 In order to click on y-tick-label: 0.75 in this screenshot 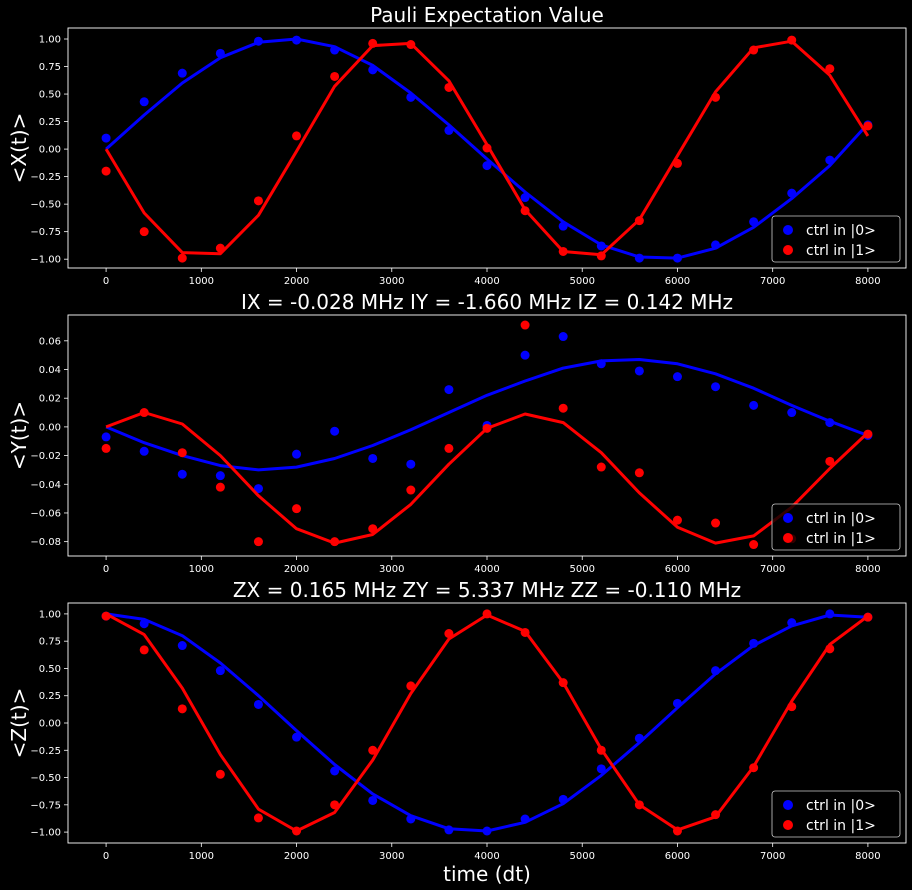, I will do `click(50, 67)`.